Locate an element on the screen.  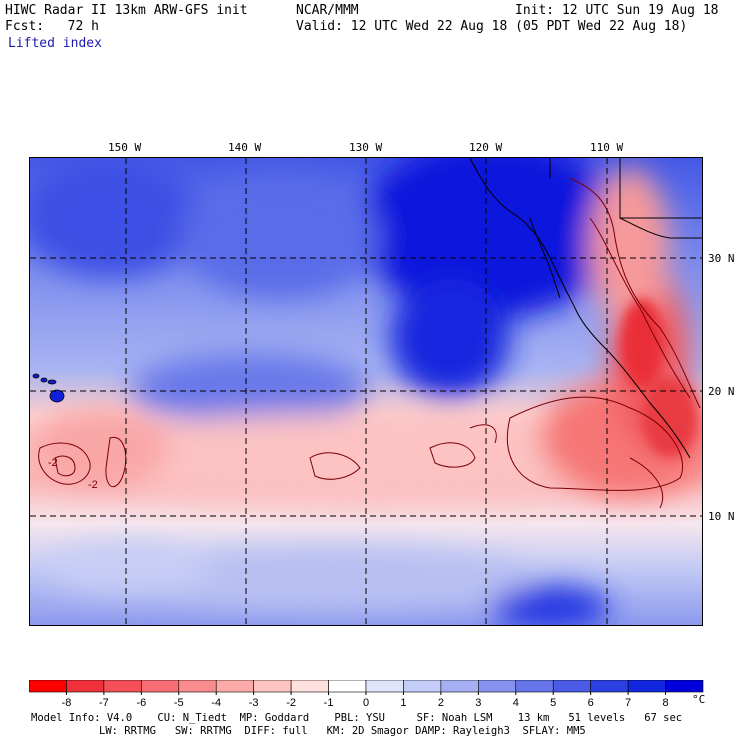
colorbar-tick-label: -6 is located at coordinates (141, 703).